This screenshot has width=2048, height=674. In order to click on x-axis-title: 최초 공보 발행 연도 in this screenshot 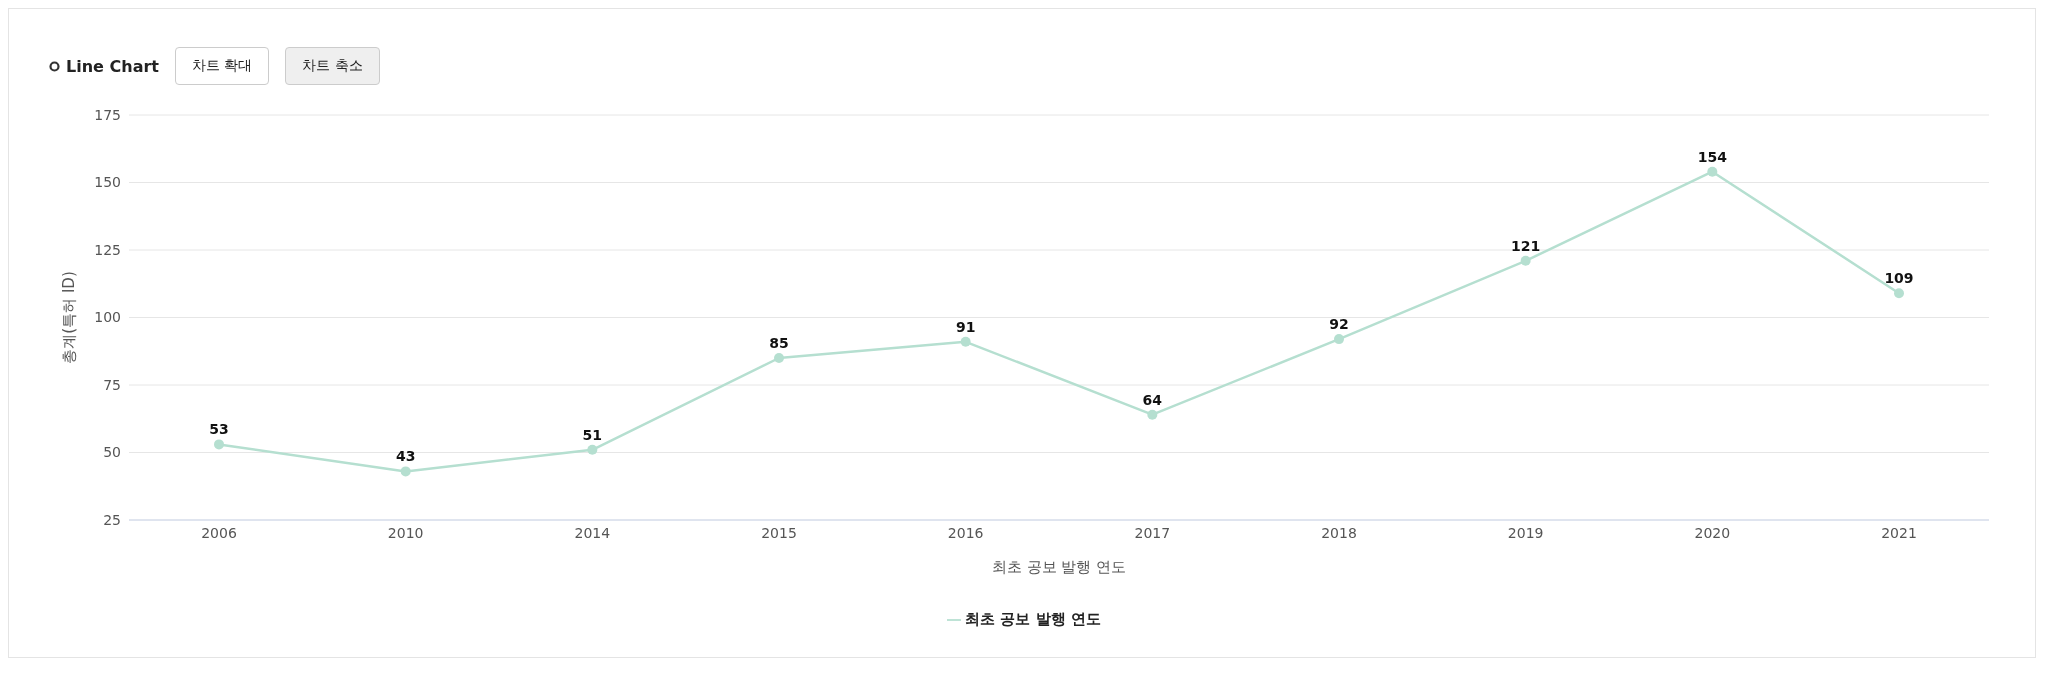, I will do `click(1059, 567)`.